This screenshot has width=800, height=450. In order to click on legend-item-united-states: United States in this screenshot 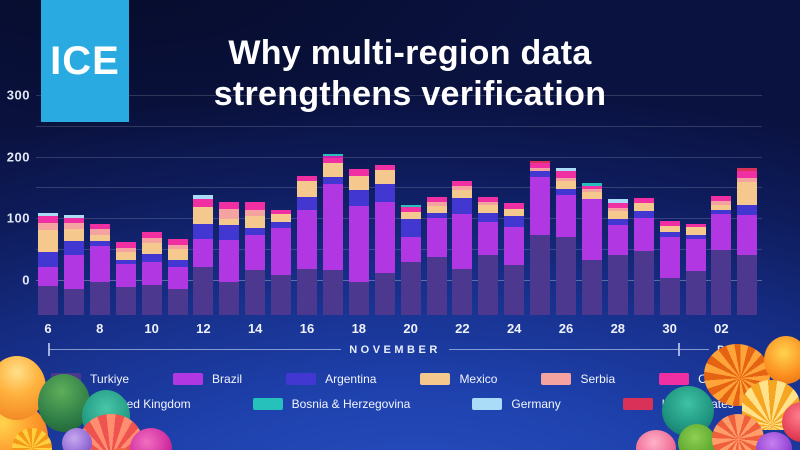, I will do `click(678, 404)`.